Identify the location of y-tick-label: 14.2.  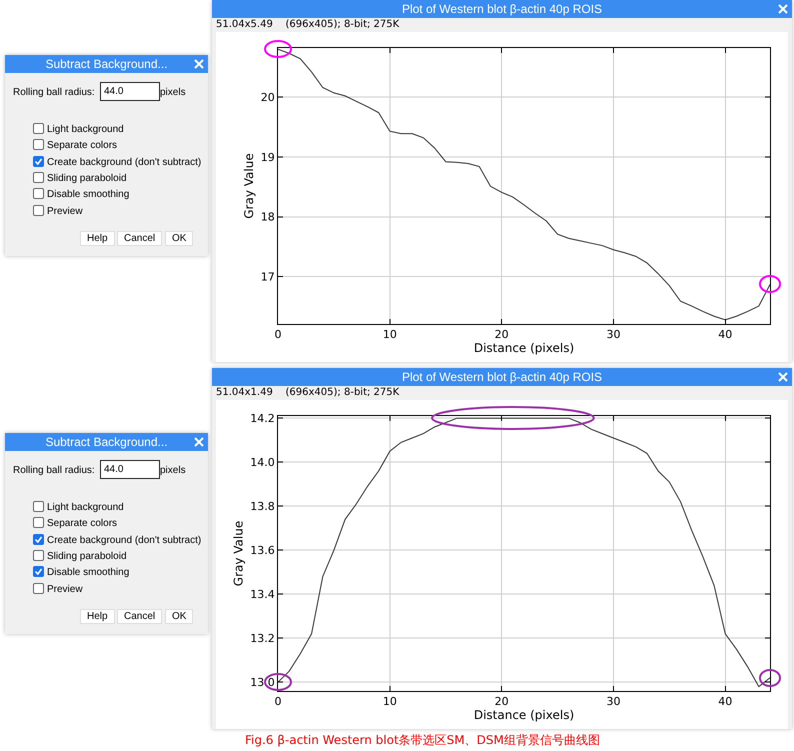
(262, 419).